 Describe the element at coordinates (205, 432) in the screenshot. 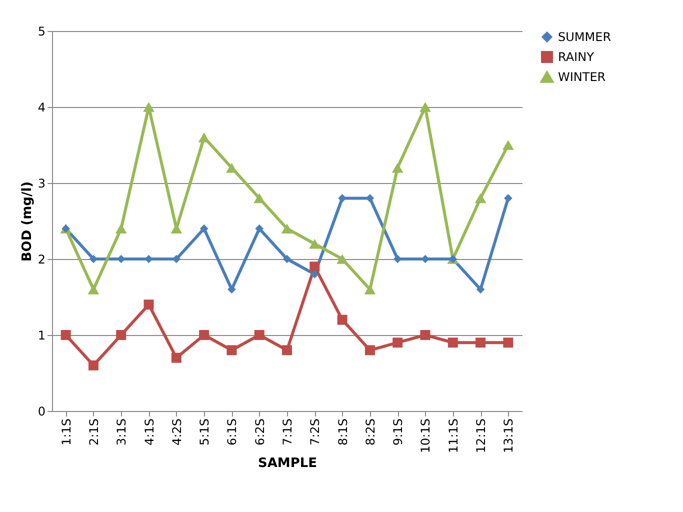

I see `x-tick-label: 5:1S` at that location.